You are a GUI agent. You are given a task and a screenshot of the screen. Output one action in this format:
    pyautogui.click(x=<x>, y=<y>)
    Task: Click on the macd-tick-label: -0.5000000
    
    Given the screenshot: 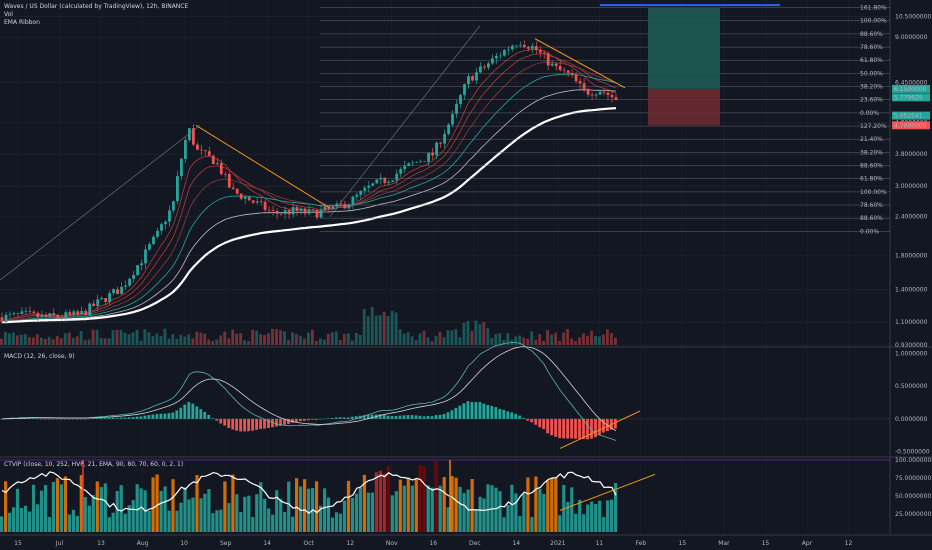 What is the action you would take?
    pyautogui.click(x=912, y=452)
    